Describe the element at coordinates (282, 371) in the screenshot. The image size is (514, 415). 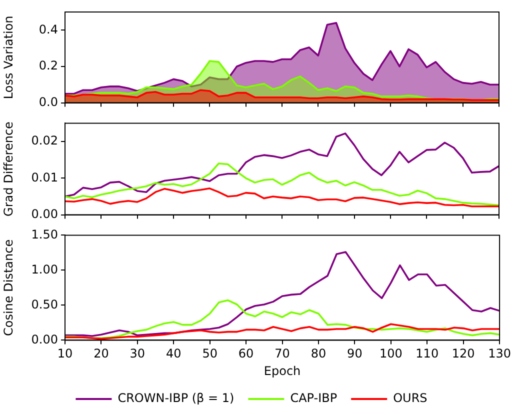
I see `x-axis-title: Epoch` at that location.